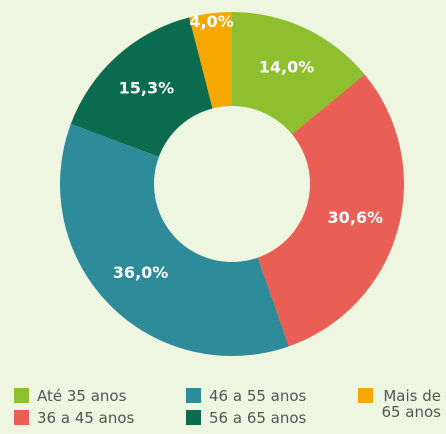  I want to click on legend-item: Até 35 anos, so click(100, 399).